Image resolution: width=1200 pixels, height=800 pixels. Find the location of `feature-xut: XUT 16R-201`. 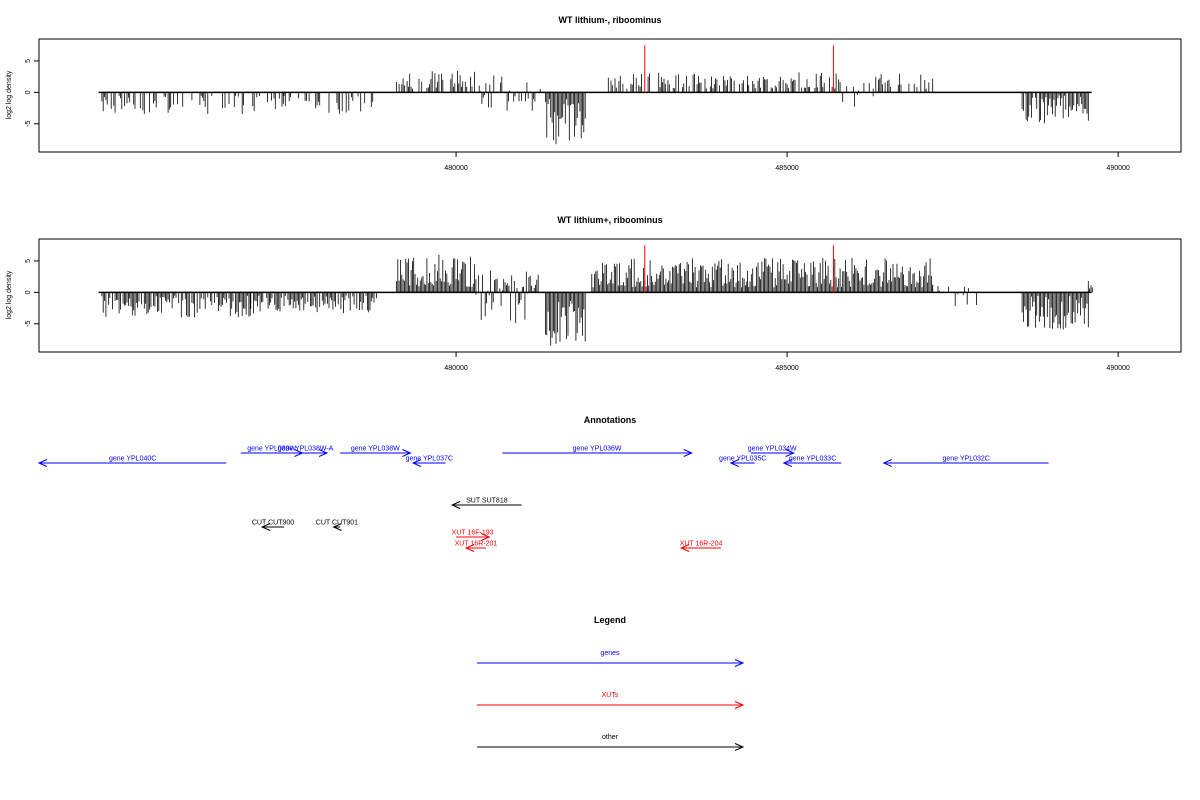

feature-xut: XUT 16R-201 is located at coordinates (476, 546).